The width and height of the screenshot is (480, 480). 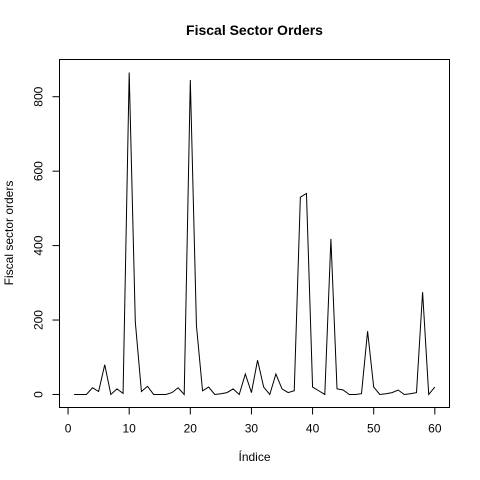 I want to click on y-tick-label: 800, so click(x=39, y=96).